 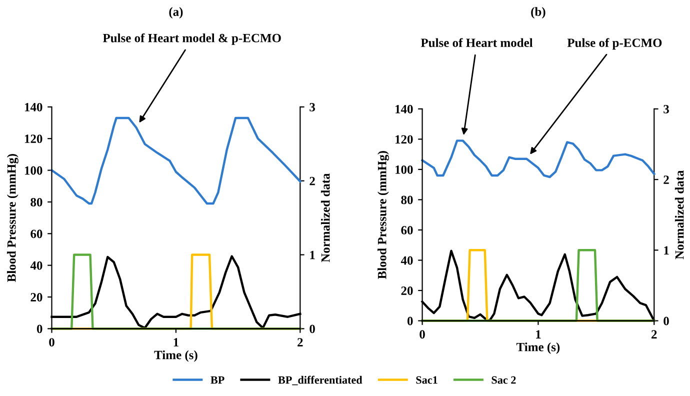 I want to click on y-tick-label: 0, so click(x=410, y=321).